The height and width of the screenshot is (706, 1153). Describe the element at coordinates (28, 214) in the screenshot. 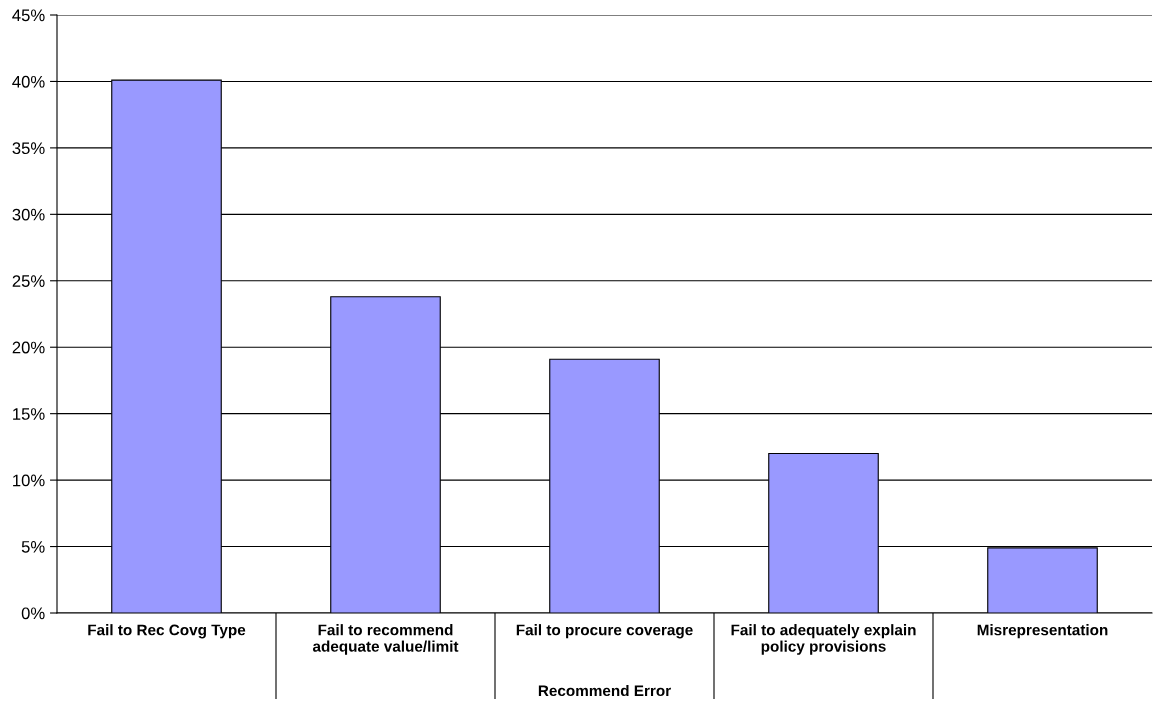

I see `y-tick-label: 30%` at that location.